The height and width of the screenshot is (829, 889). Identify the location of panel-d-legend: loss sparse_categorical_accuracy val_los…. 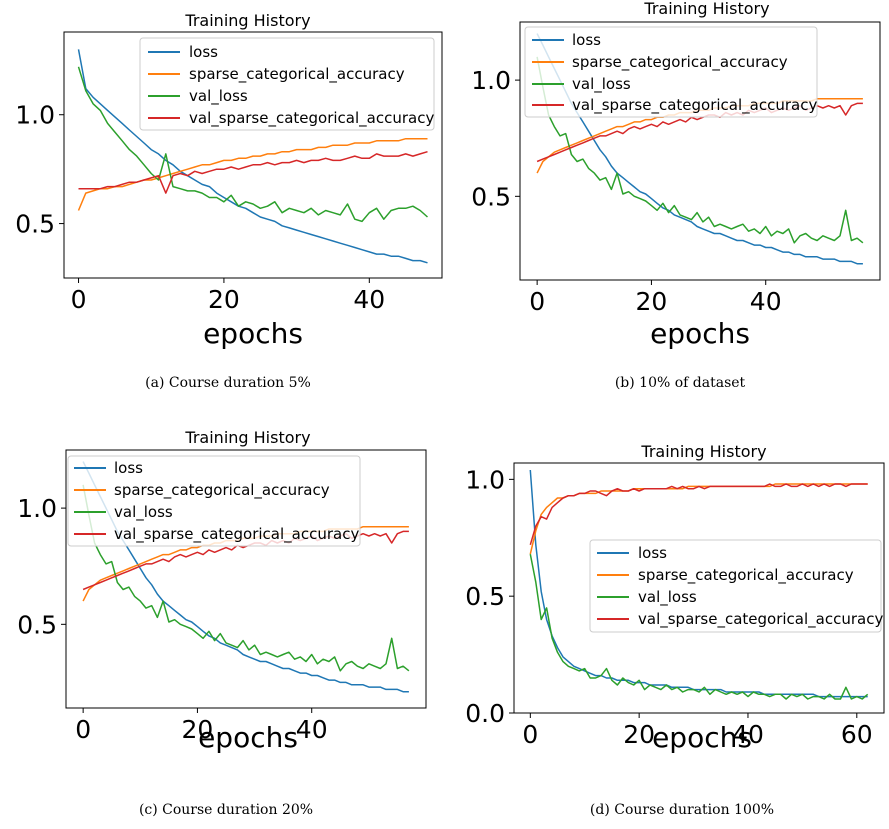
(736, 586).